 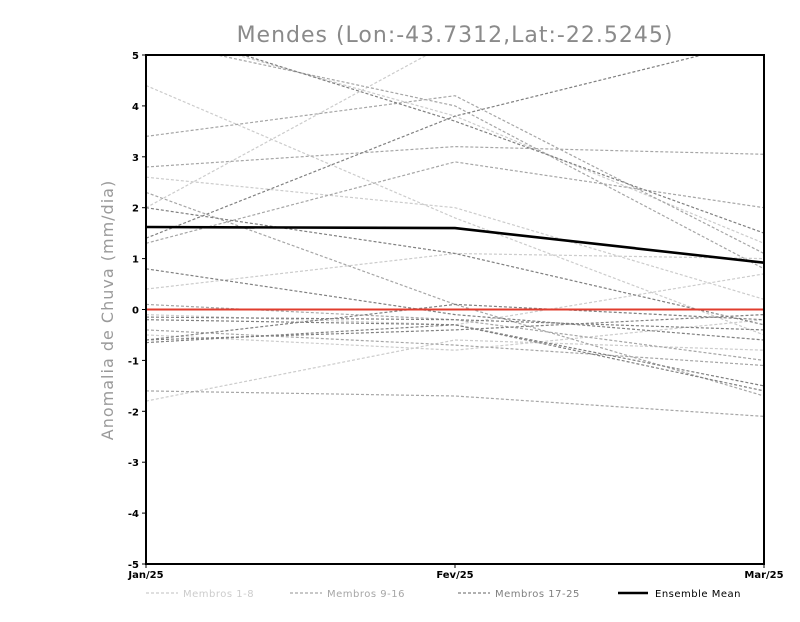 I want to click on y-tick-label: -5, so click(x=133, y=565).